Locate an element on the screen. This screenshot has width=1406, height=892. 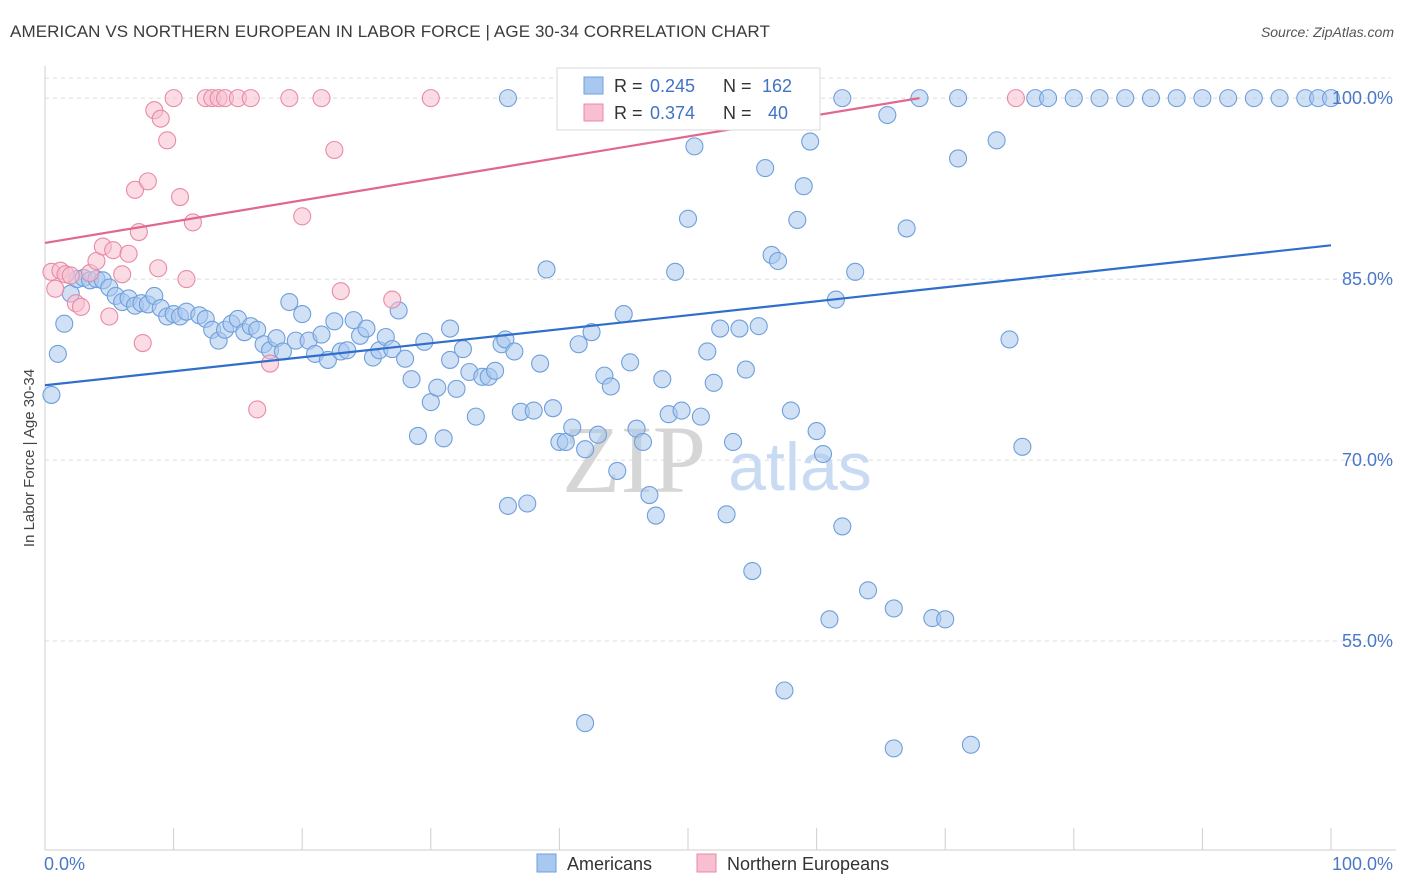
y-tick-label: 85.0% is located at coordinates (1367, 279).